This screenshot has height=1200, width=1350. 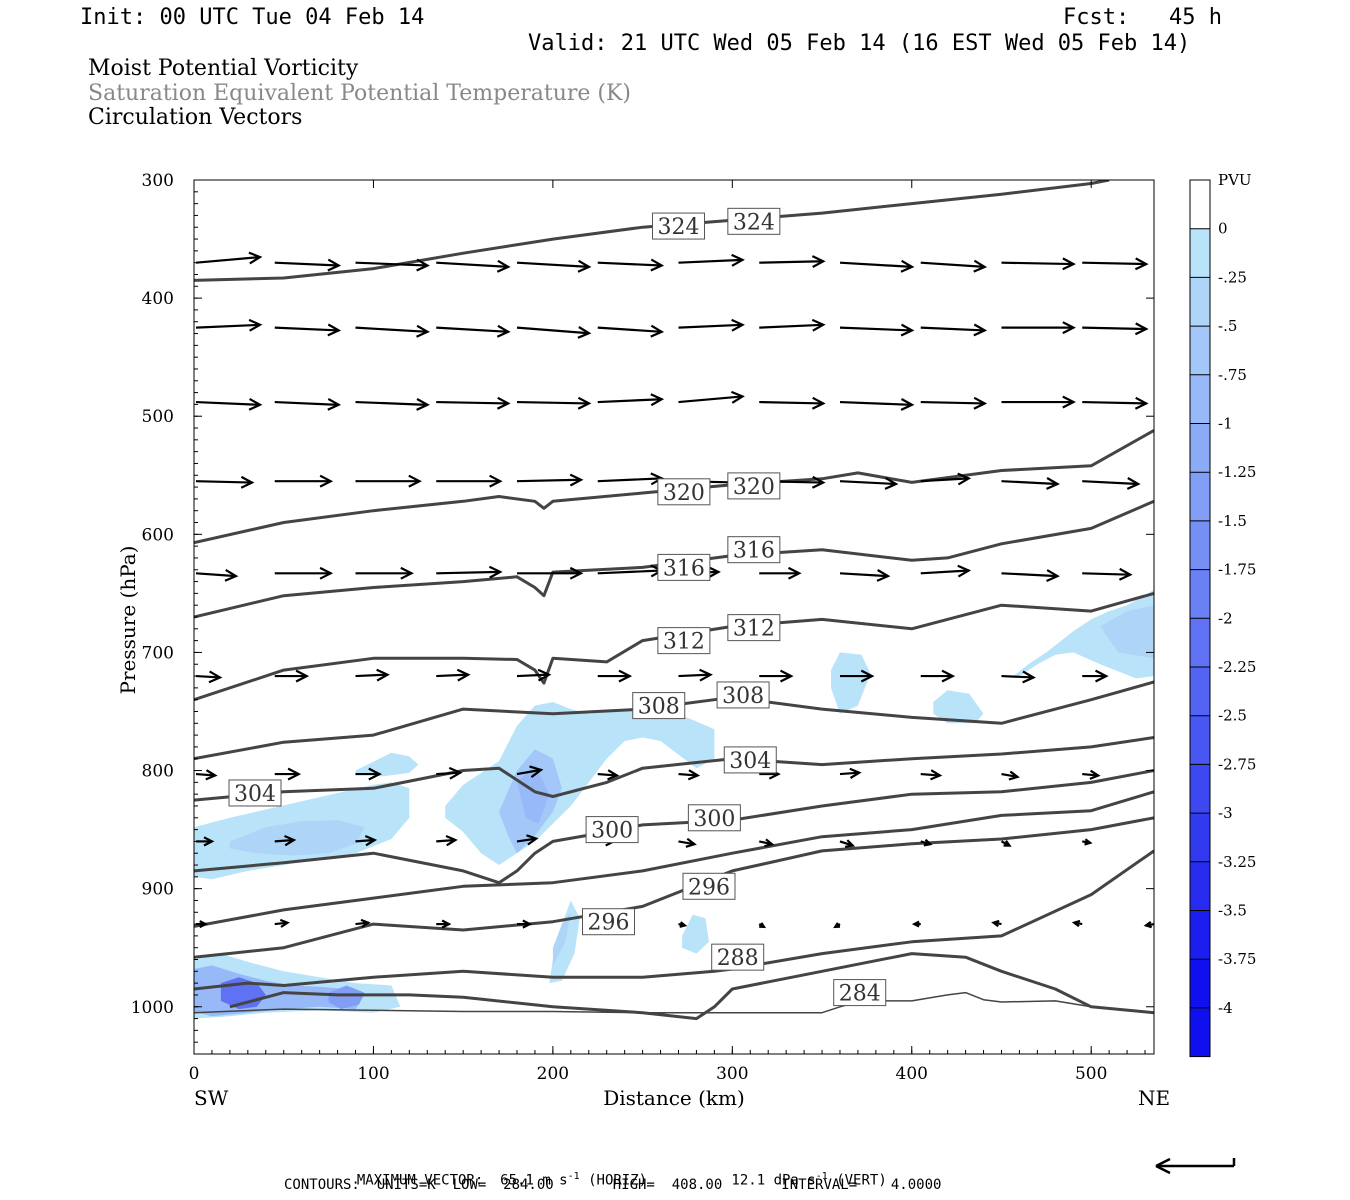 I want to click on max-horiz-exp: -1, so click(x=573, y=1176).